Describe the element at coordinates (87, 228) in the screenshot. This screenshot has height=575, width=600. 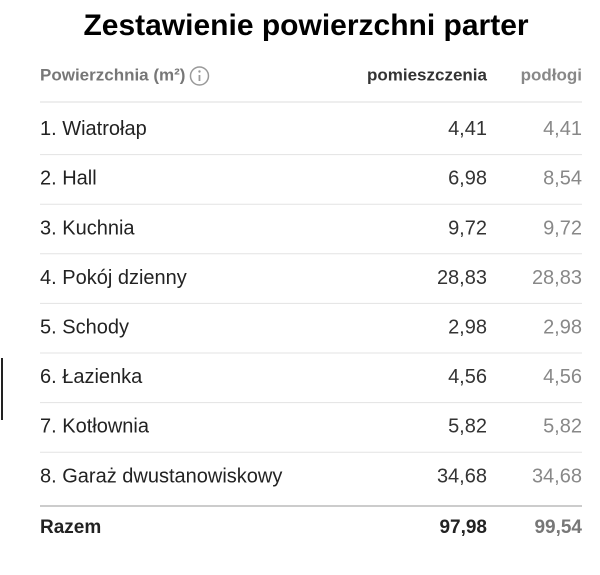
I see `row-label: 3. Kuchnia` at that location.